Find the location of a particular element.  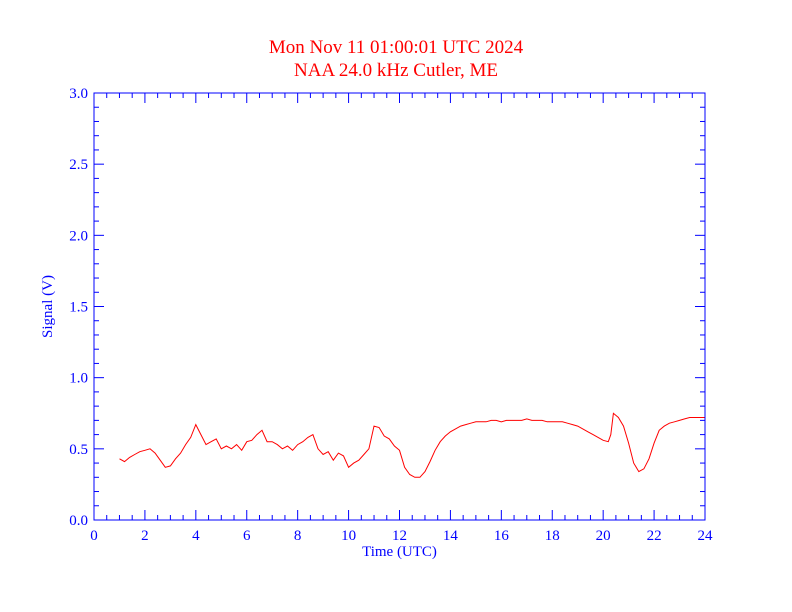

y-tick-label: 0.5 is located at coordinates (78, 450).